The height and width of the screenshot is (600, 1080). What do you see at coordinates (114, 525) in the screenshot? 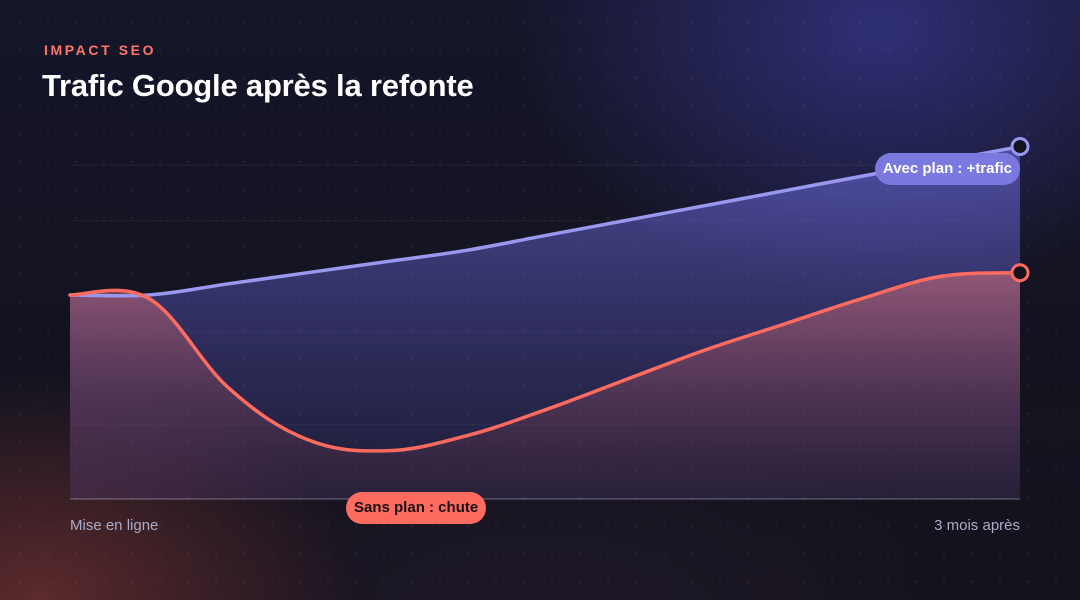
I see `x-tick-label-start: Mise en ligne` at bounding box center [114, 525].